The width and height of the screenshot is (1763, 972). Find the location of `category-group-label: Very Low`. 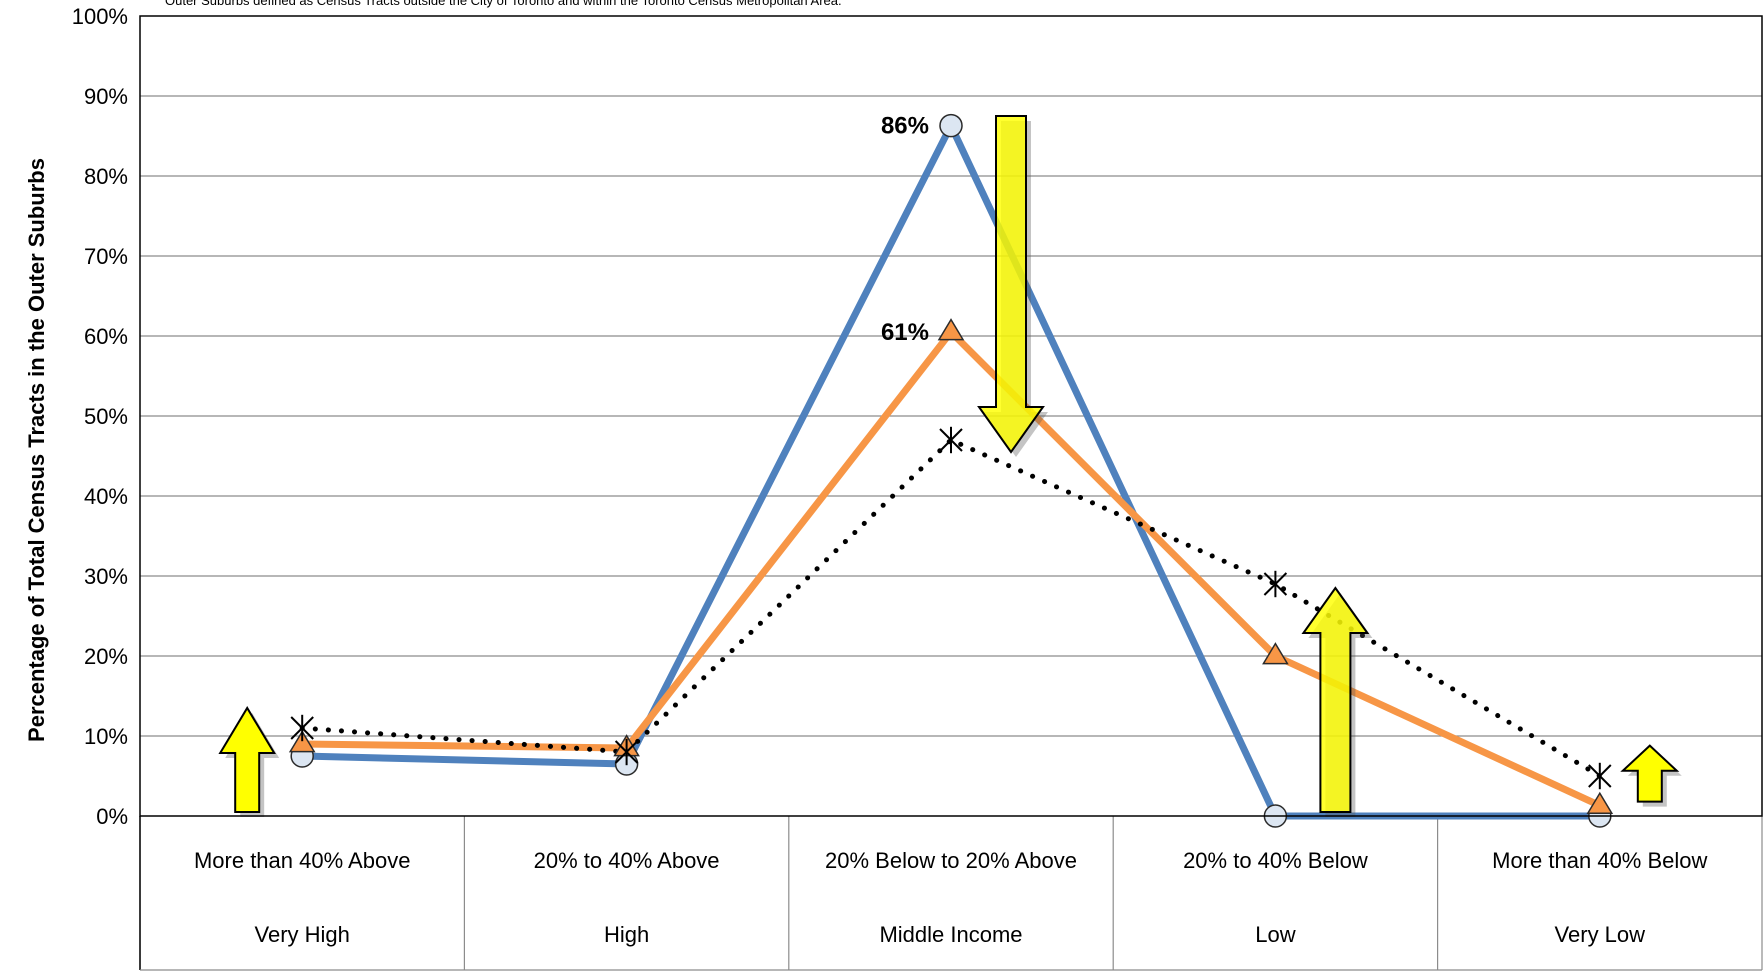

category-group-label: Very Low is located at coordinates (1600, 934).